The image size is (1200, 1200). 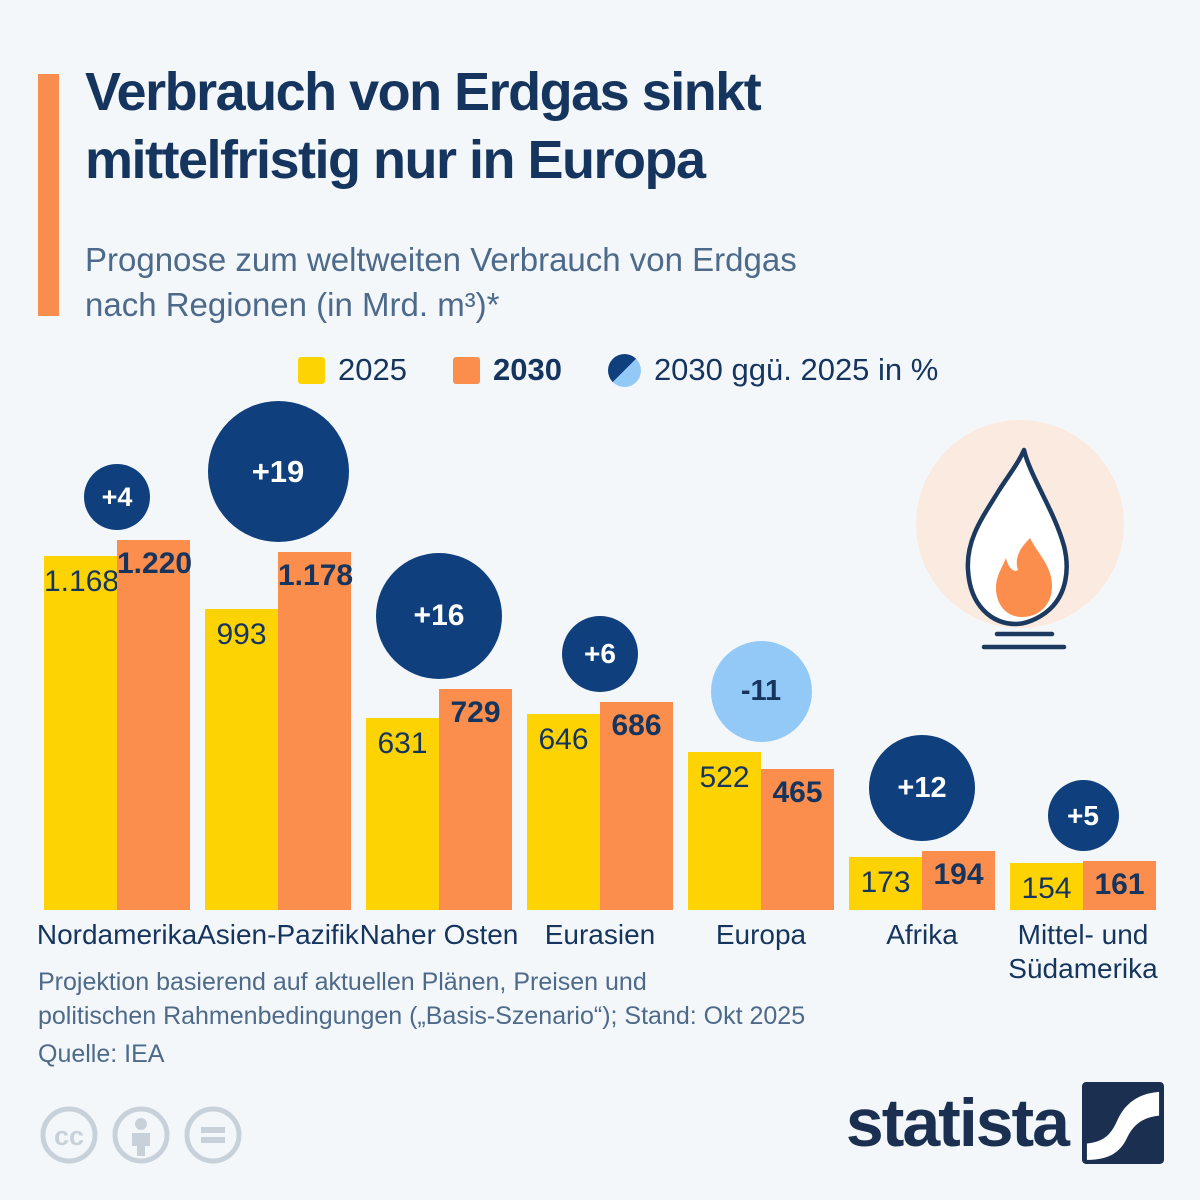 What do you see at coordinates (724, 831) in the screenshot?
I see `bar-2025-4: 522` at bounding box center [724, 831].